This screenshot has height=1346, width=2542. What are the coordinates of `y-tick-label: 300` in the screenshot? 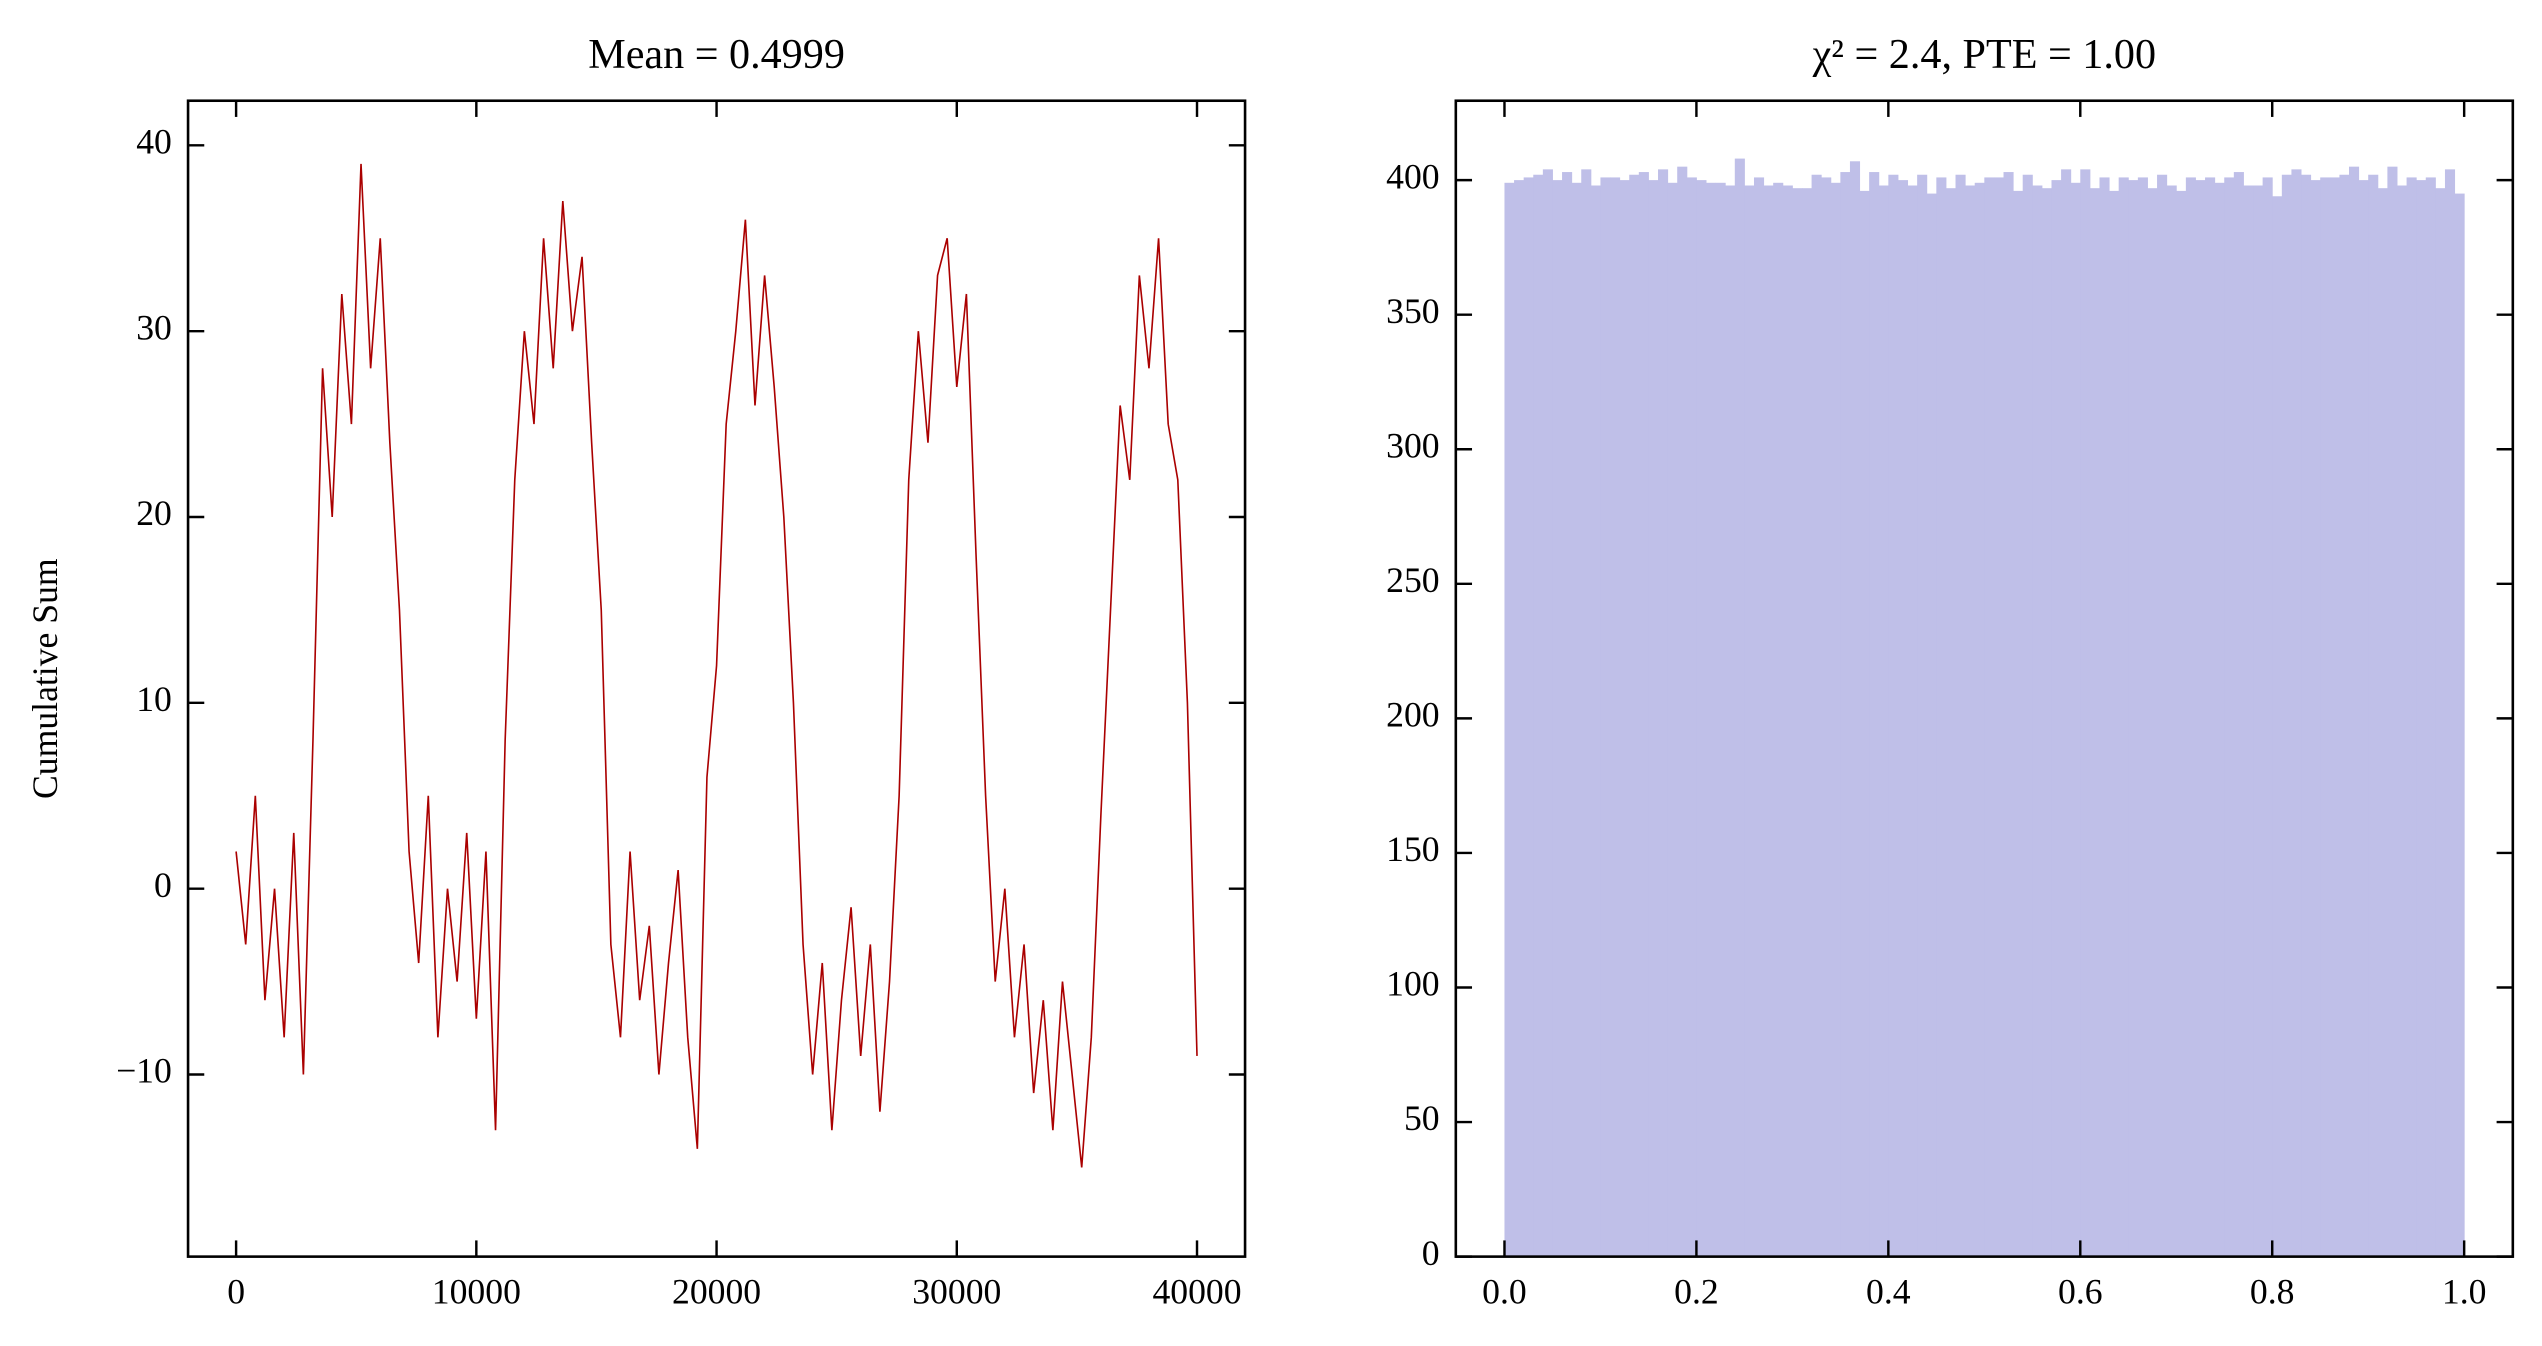 It's located at (1412, 445).